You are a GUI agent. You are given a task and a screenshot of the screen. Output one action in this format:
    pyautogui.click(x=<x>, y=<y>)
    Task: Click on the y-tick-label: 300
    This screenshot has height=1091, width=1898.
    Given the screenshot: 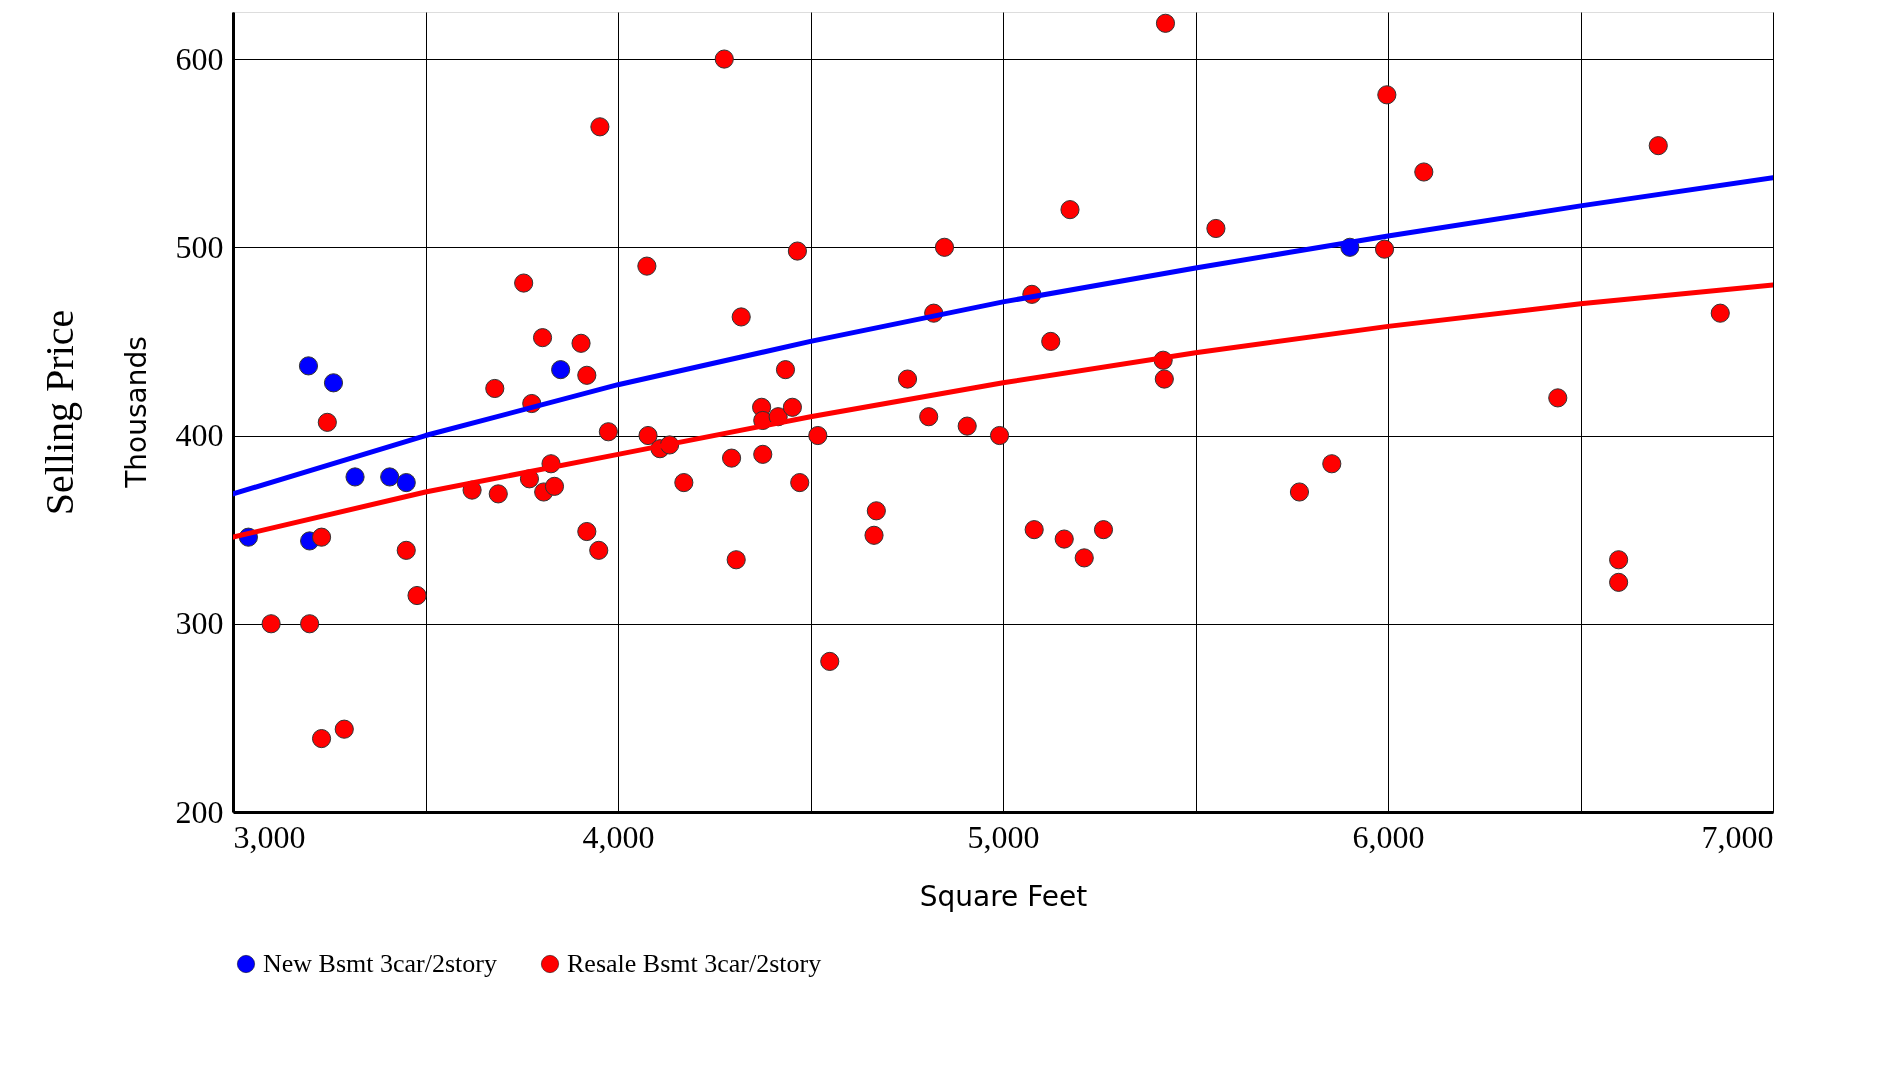 What is the action you would take?
    pyautogui.click(x=199, y=623)
    